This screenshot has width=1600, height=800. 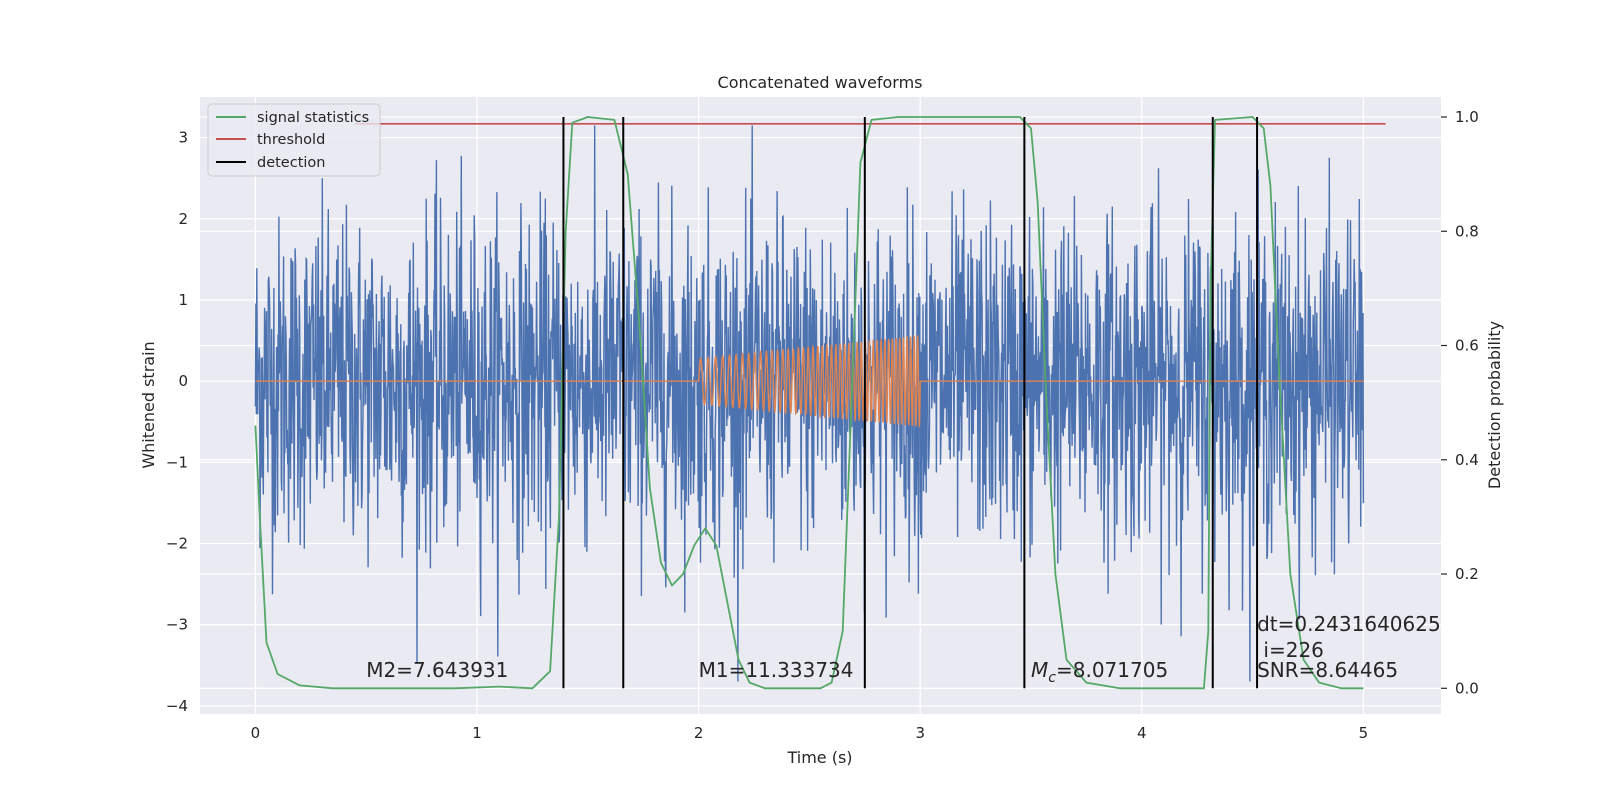 I want to click on y-right-tick-label: 0.4, so click(x=1467, y=460).